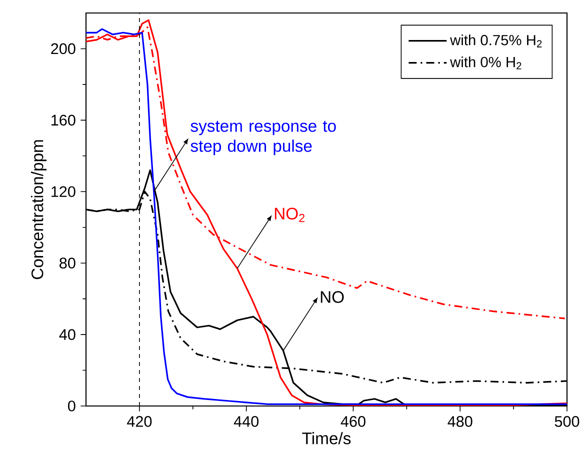 The image size is (581, 460). What do you see at coordinates (64, 192) in the screenshot?
I see `y-tick-label: 120` at bounding box center [64, 192].